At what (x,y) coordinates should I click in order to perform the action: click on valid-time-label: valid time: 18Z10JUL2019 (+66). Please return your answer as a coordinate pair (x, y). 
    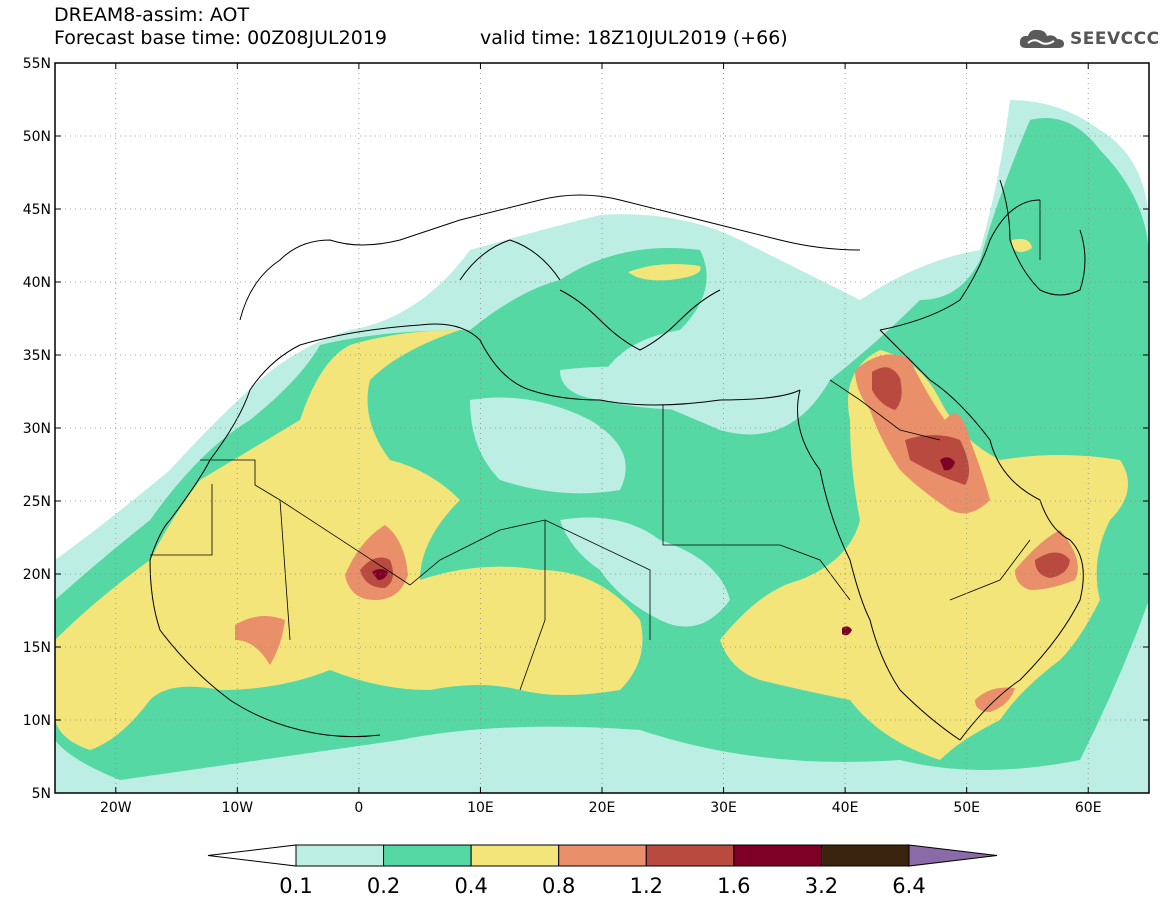
    Looking at the image, I should click on (634, 38).